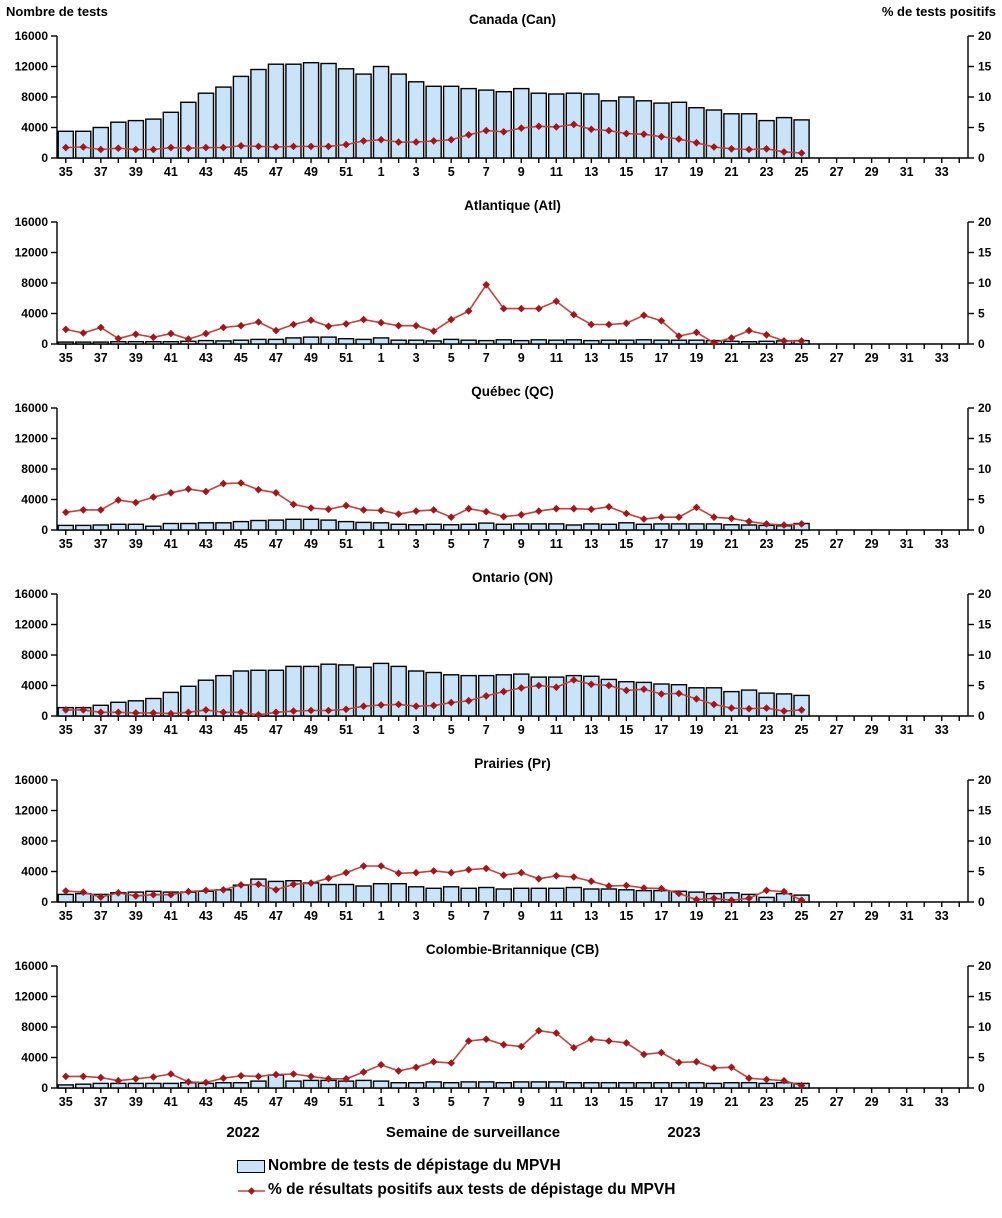  Describe the element at coordinates (732, 358) in the screenshot. I see `week-label: 21` at that location.